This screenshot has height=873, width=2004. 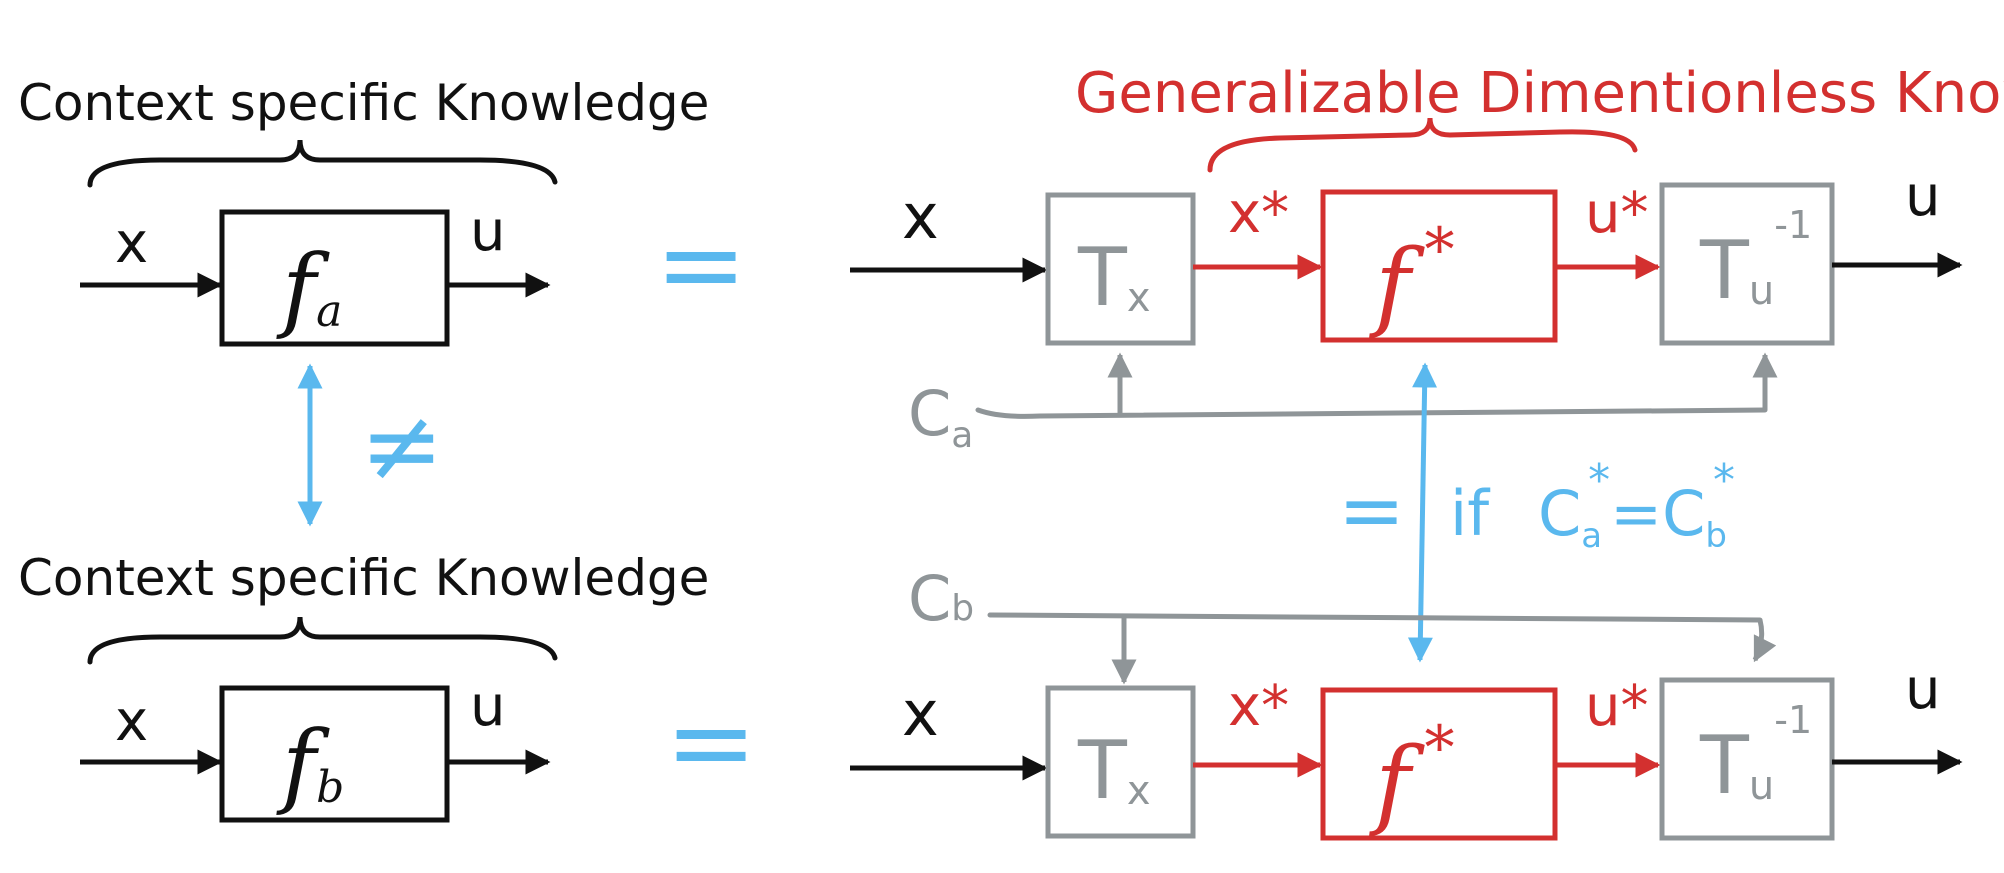 What do you see at coordinates (929, 598) in the screenshot?
I see `right-bottom-context-c: C` at bounding box center [929, 598].